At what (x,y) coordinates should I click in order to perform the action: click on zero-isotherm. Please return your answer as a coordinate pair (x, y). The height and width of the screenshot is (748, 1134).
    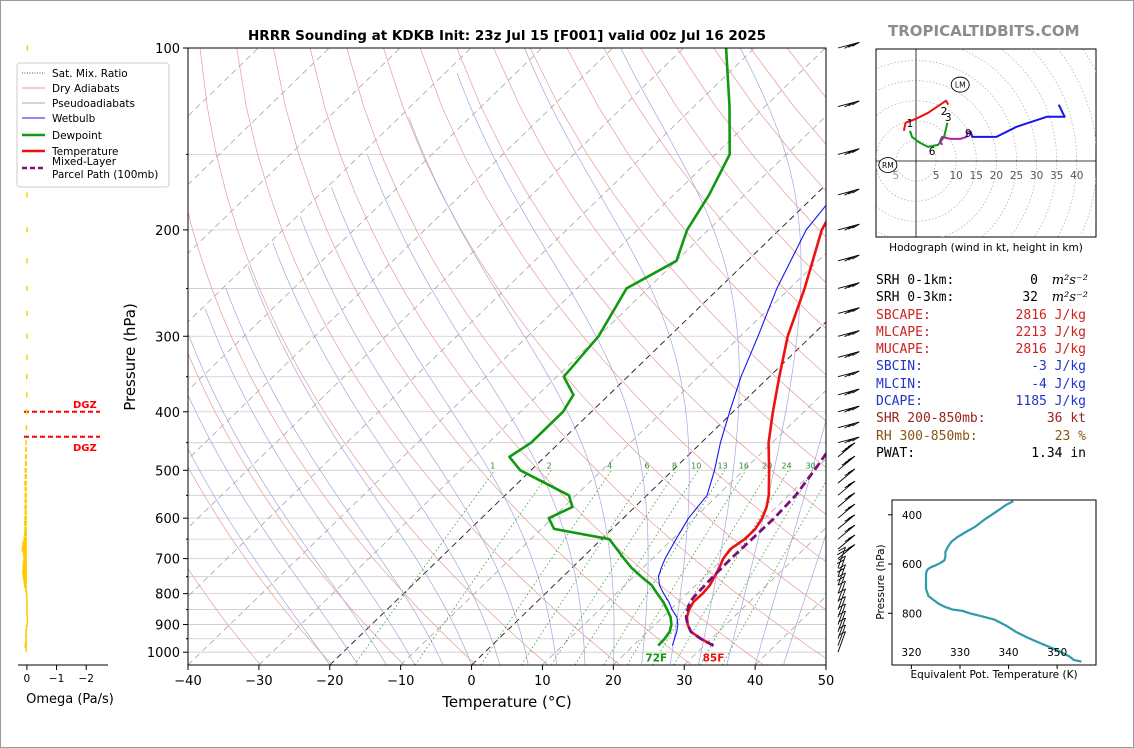
    Looking at the image, I should click on (648, 493).